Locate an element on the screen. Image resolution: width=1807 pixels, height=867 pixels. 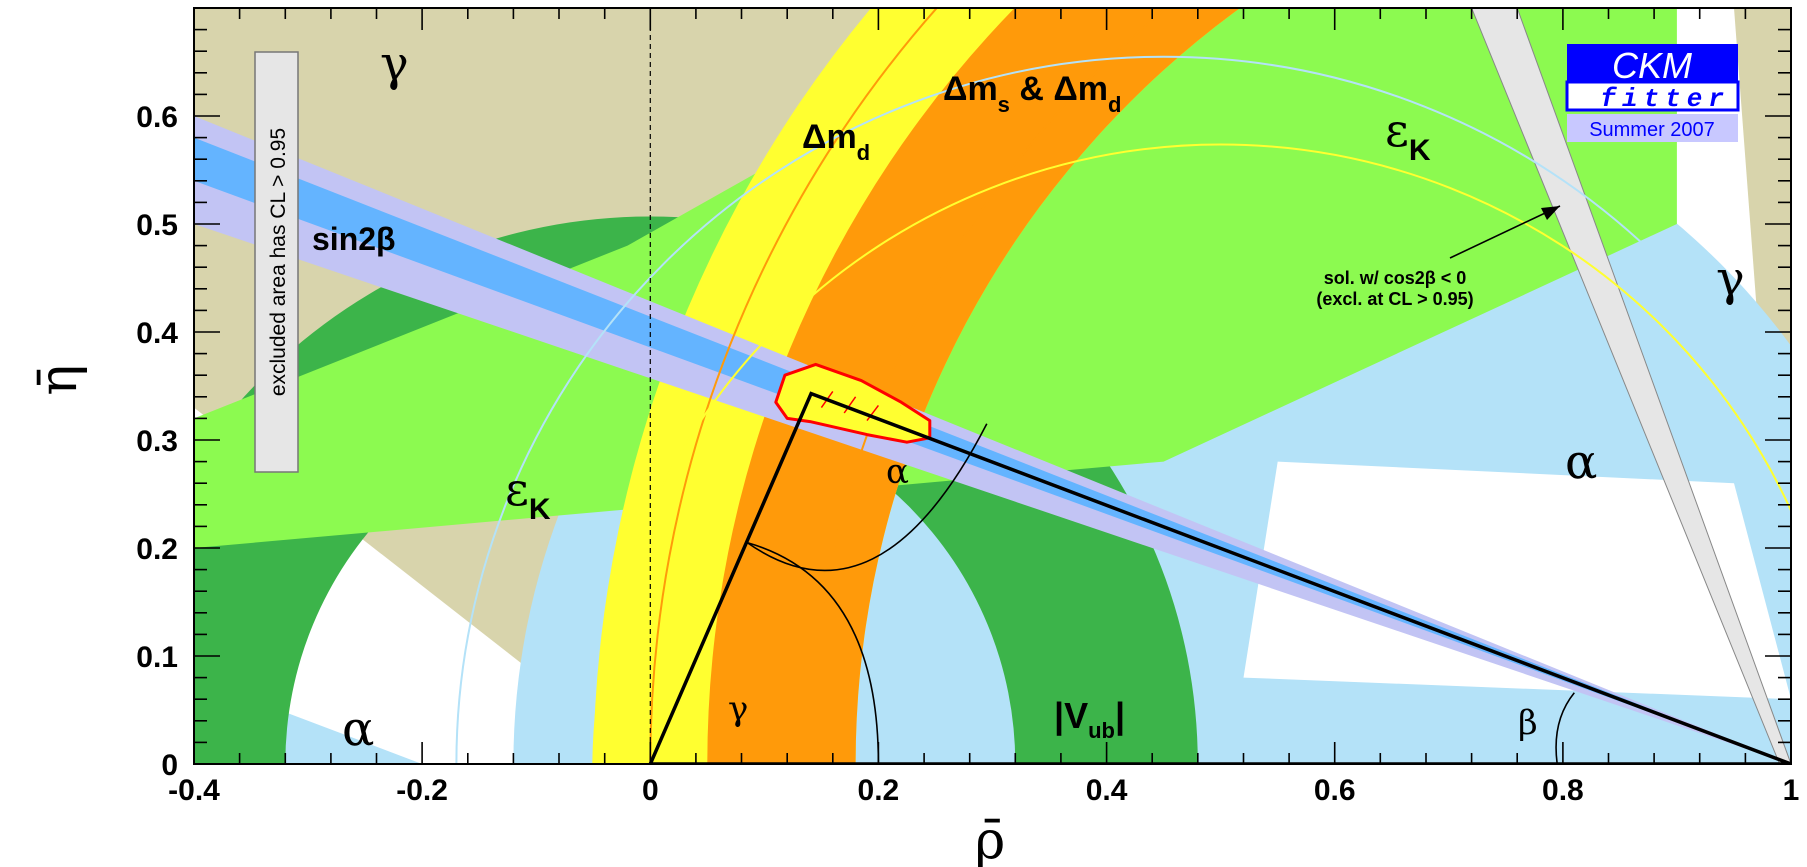
delta-ms-md-label: Δms & Δmd is located at coordinates (1032, 93).